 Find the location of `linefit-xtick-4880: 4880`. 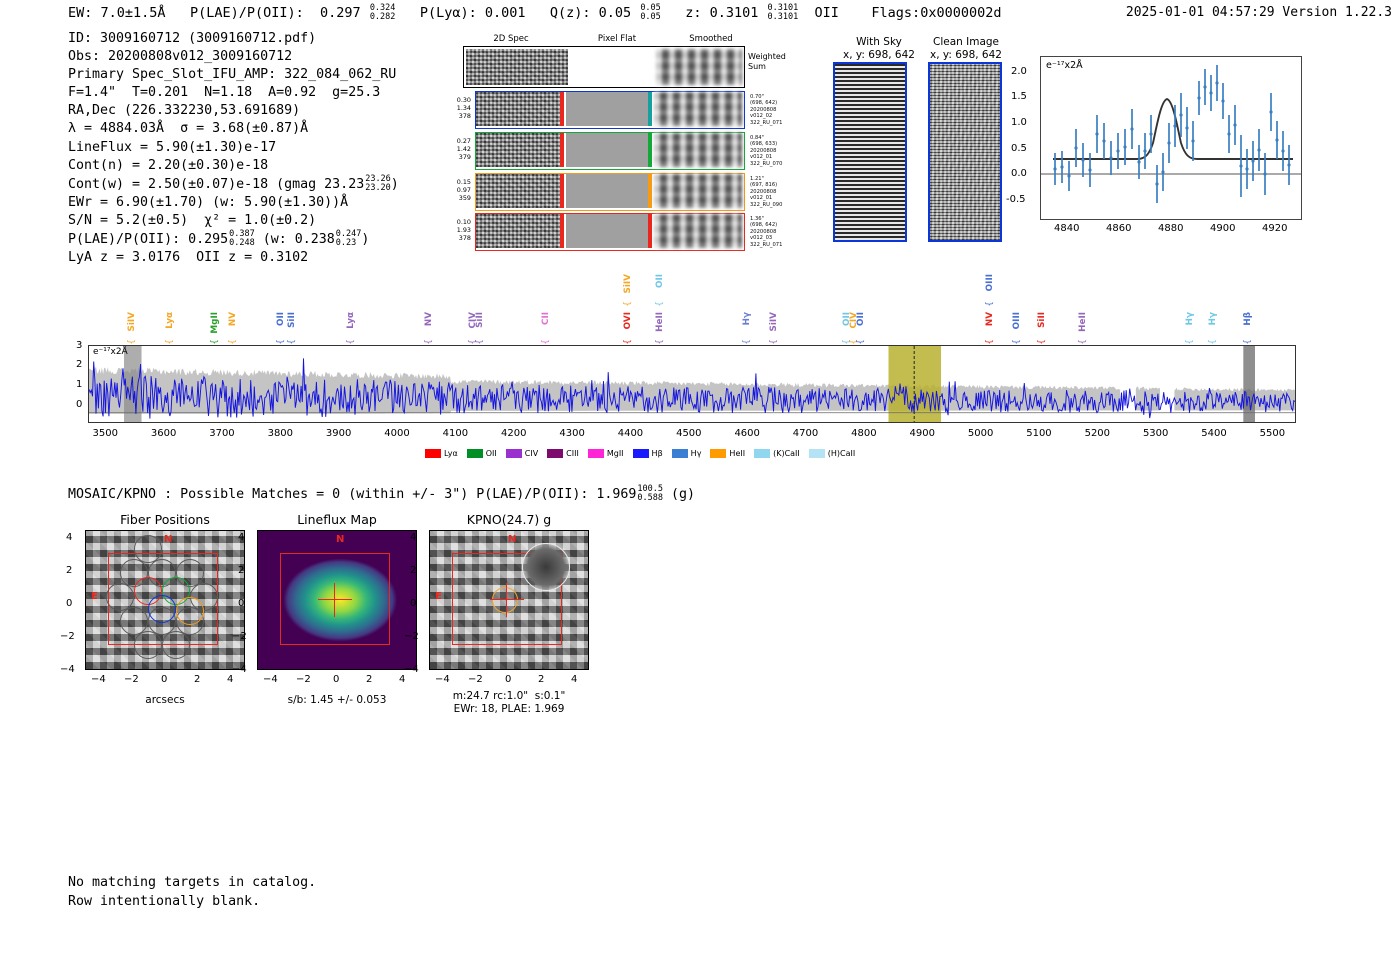

linefit-xtick-4880: 4880 is located at coordinates (1171, 228).